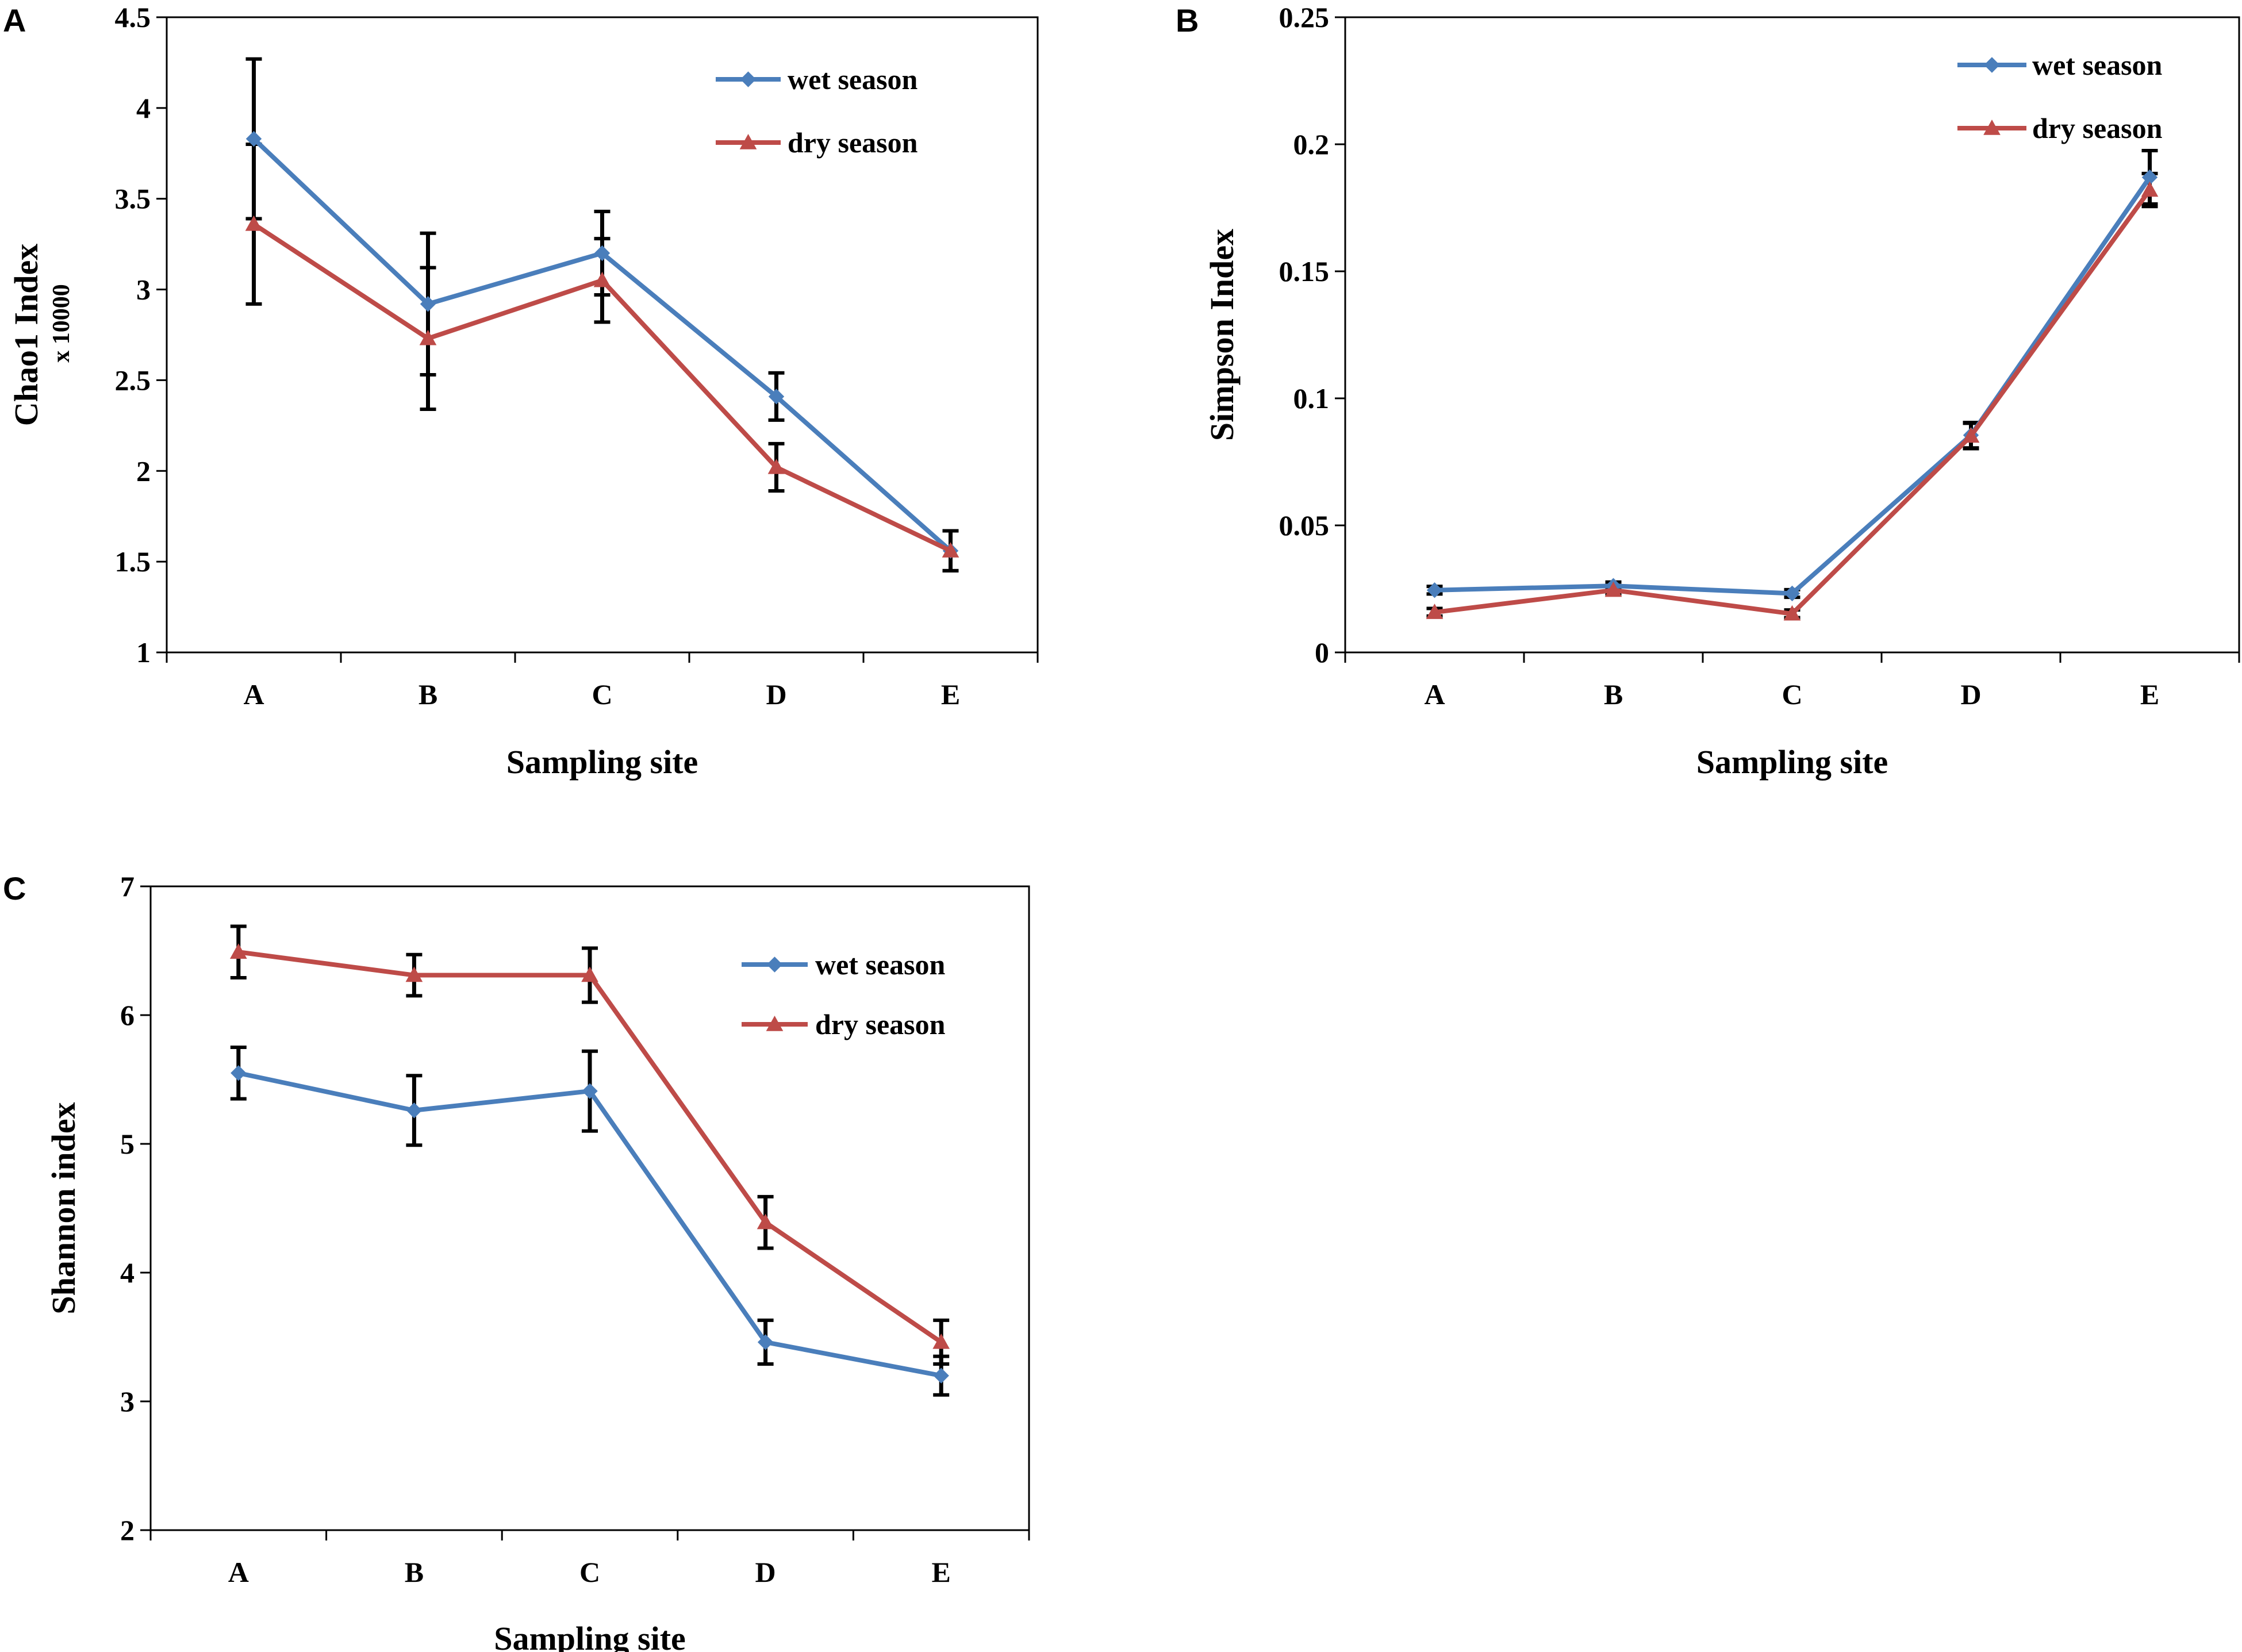  I want to click on y-tick-label: 2.5, so click(133, 380).